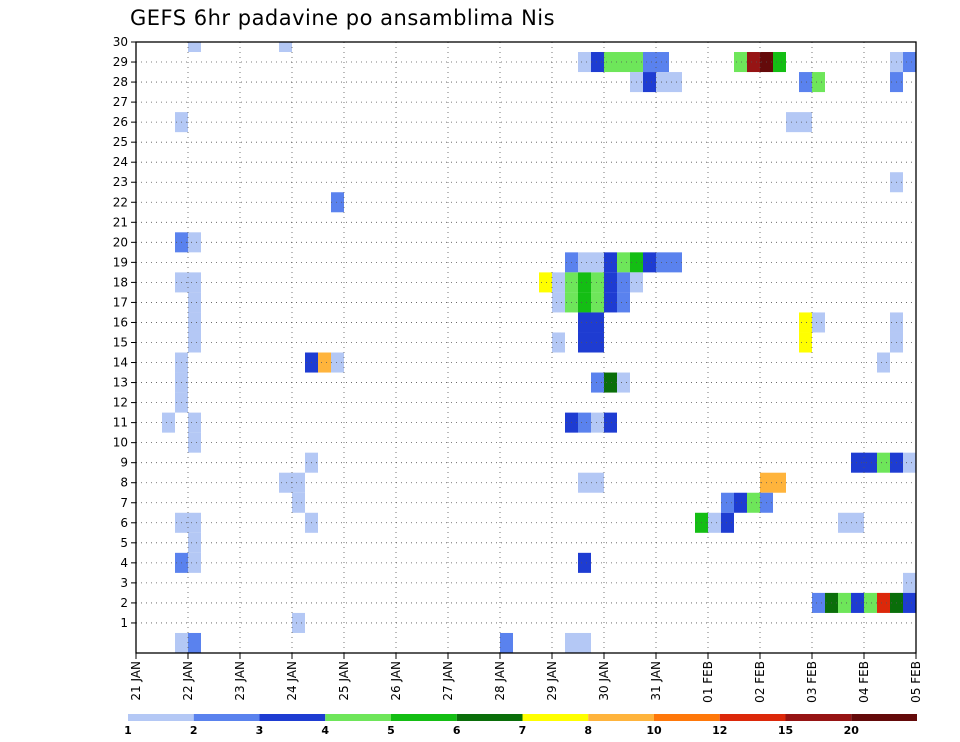 Image resolution: width=960 pixels, height=742 pixels. Describe the element at coordinates (124, 563) in the screenshot. I see `y-tick-label: 4` at that location.